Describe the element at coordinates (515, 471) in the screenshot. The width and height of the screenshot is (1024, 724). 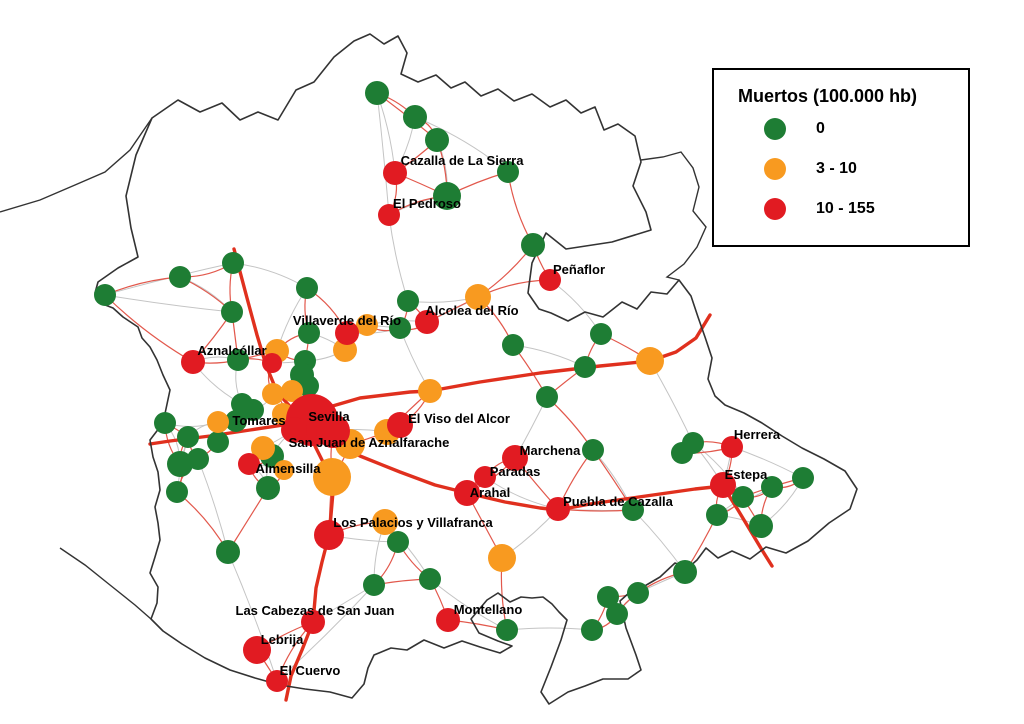
I see `town-label: Paradas` at that location.